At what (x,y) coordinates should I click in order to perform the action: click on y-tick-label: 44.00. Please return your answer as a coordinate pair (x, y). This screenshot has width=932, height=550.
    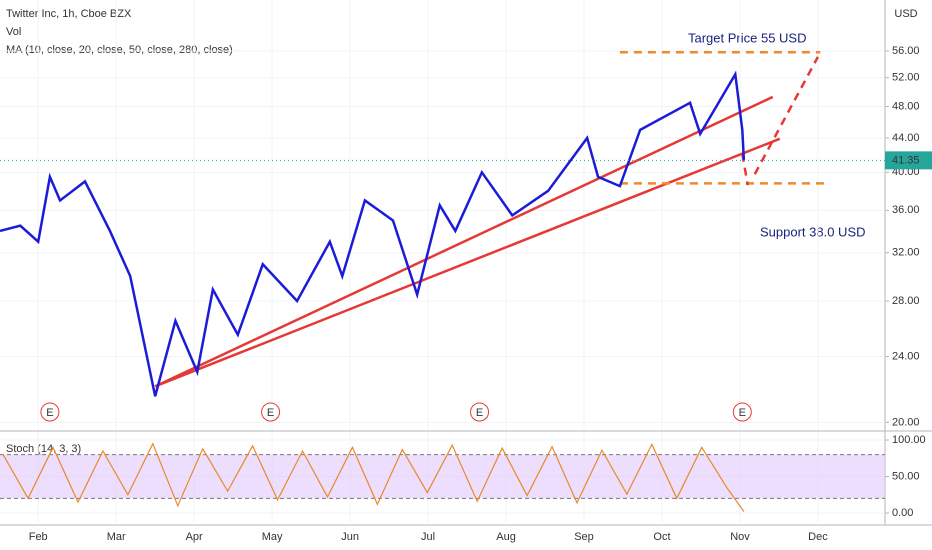
    Looking at the image, I should click on (906, 138).